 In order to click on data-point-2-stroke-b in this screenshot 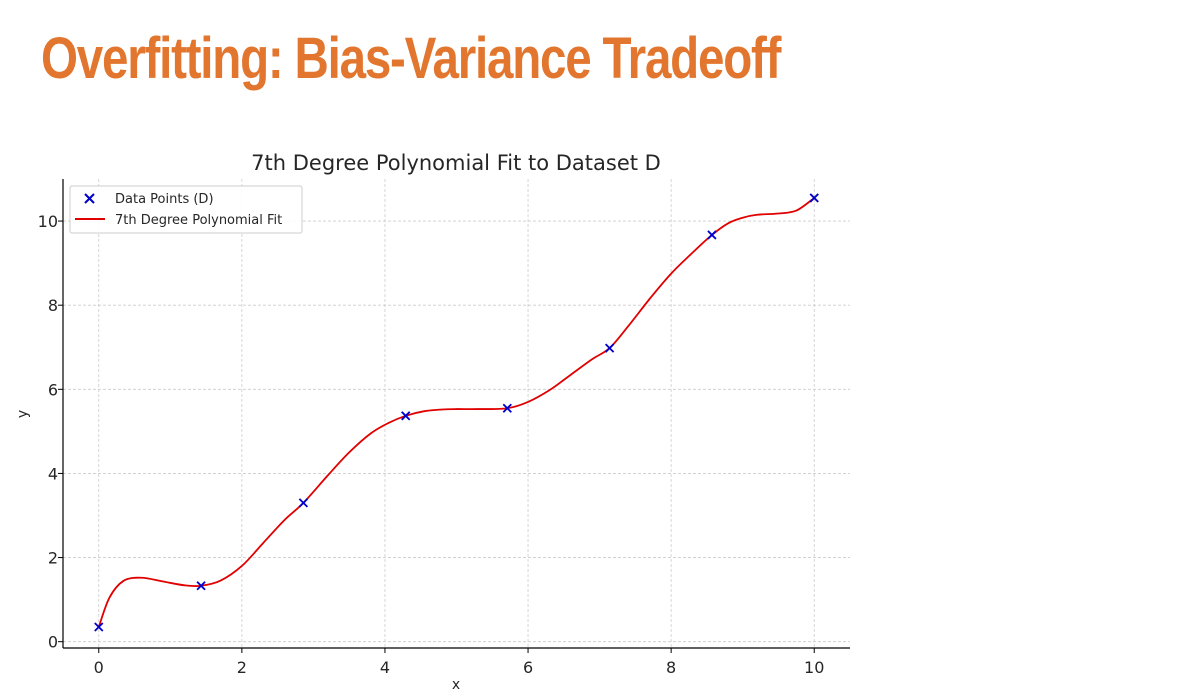, I will do `click(303, 503)`.